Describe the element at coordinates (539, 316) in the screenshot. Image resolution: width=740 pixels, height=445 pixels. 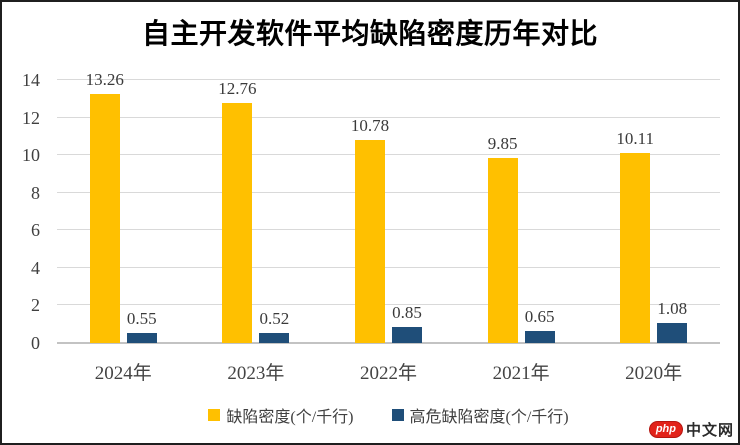
I see `bar-value-label: 0.65` at that location.